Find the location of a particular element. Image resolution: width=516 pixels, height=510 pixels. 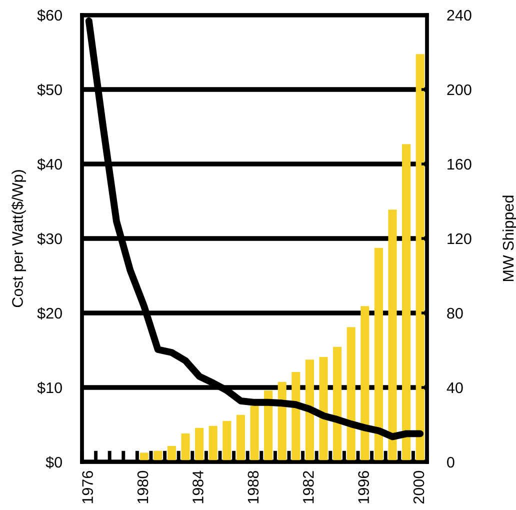

y2-tick-label: 40 is located at coordinates (454, 388).